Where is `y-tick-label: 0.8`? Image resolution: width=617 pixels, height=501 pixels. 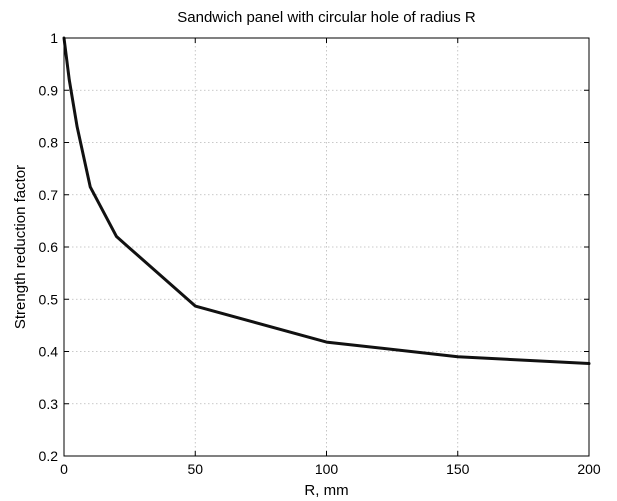 y-tick-label: 0.8 is located at coordinates (49, 143).